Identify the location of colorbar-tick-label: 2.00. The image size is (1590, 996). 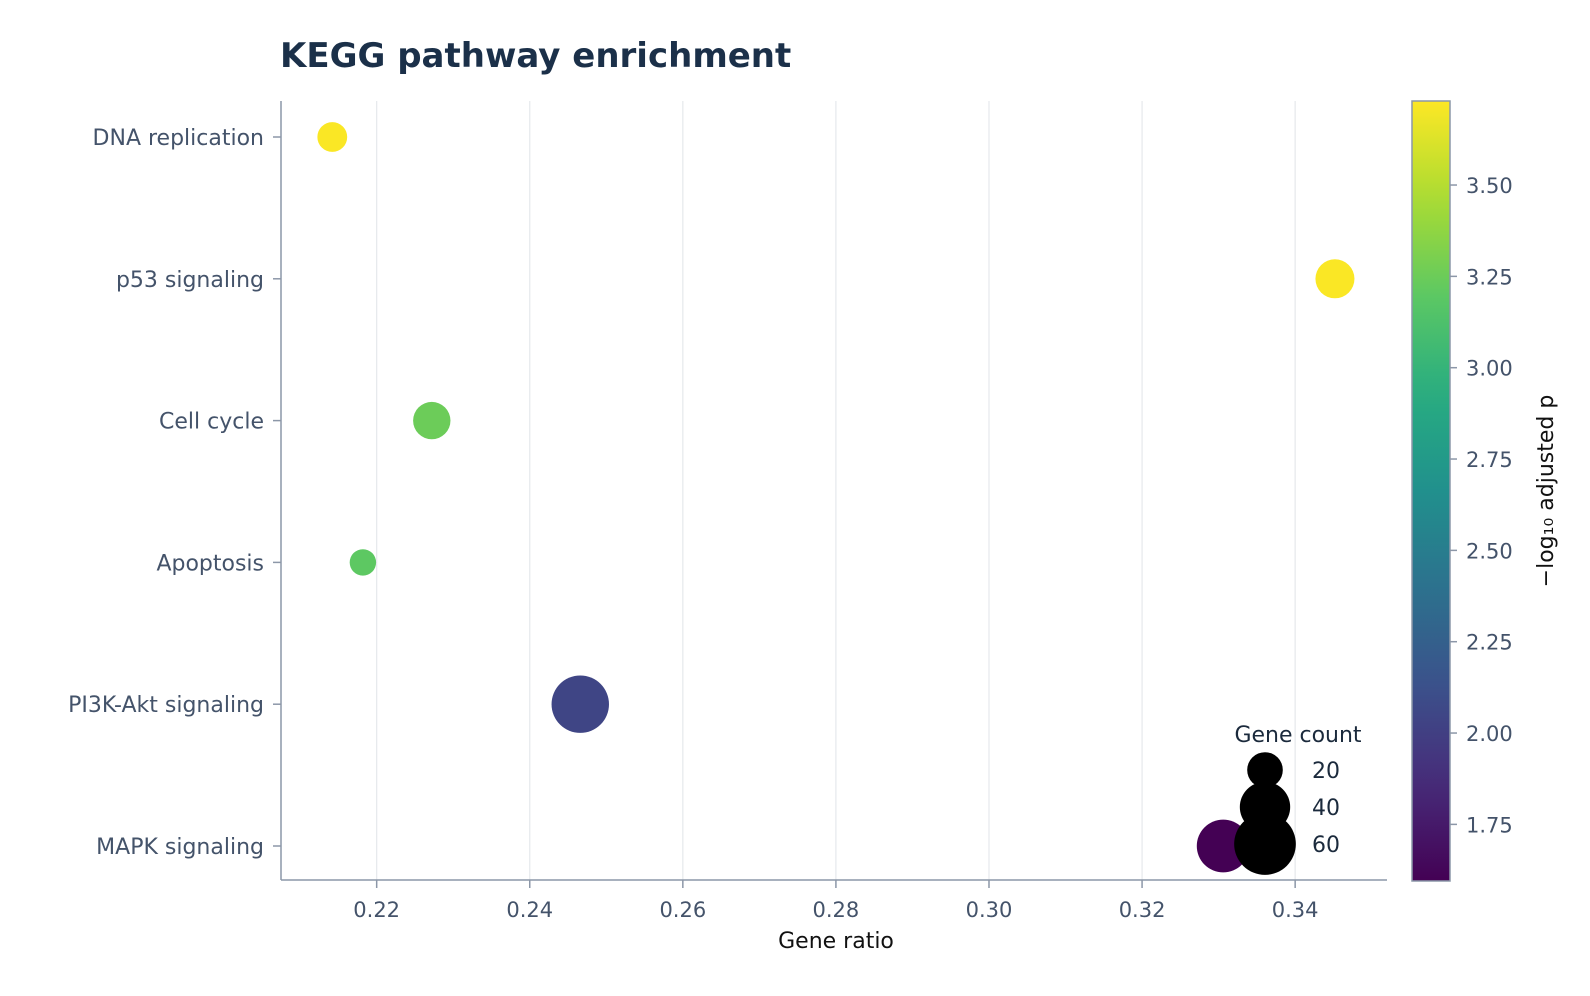
(1489, 734).